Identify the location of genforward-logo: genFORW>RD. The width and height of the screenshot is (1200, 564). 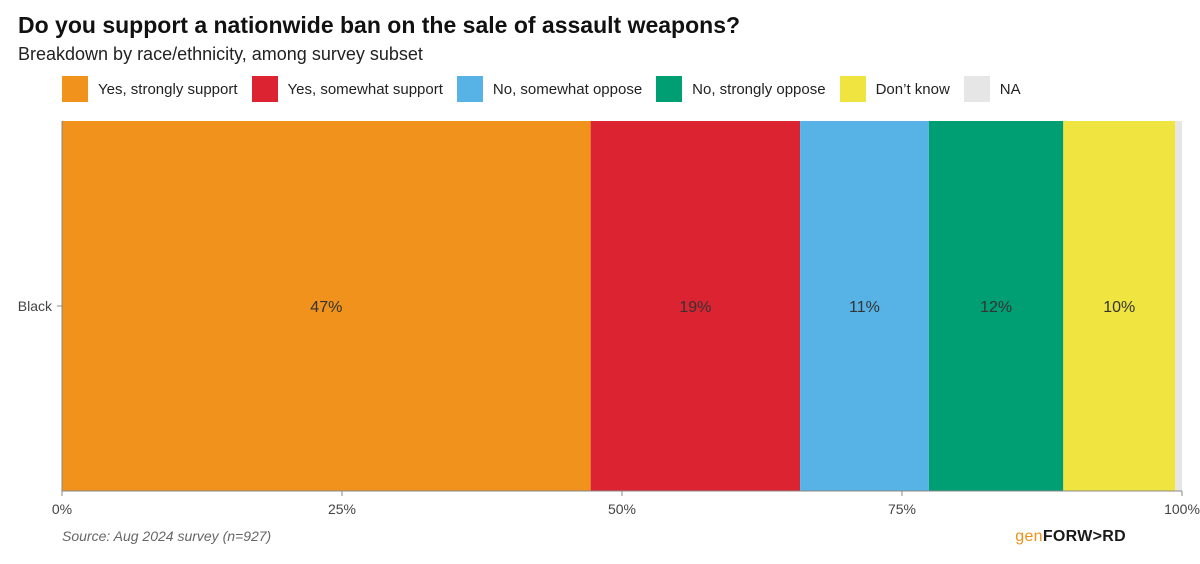
(1070, 537).